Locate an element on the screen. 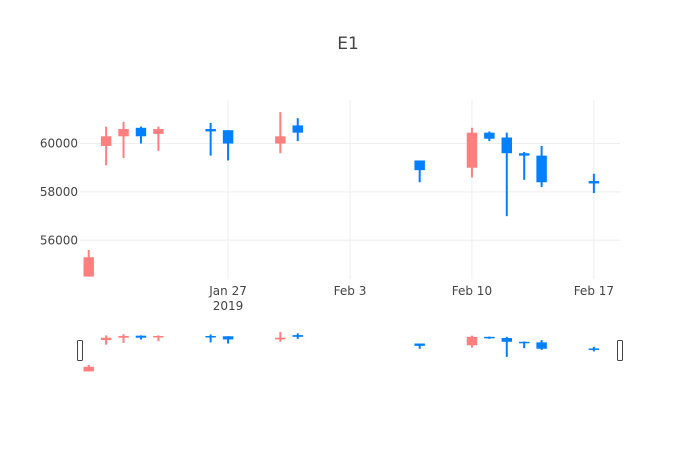 The image size is (700, 454). range-slider is located at coordinates (350, 350).